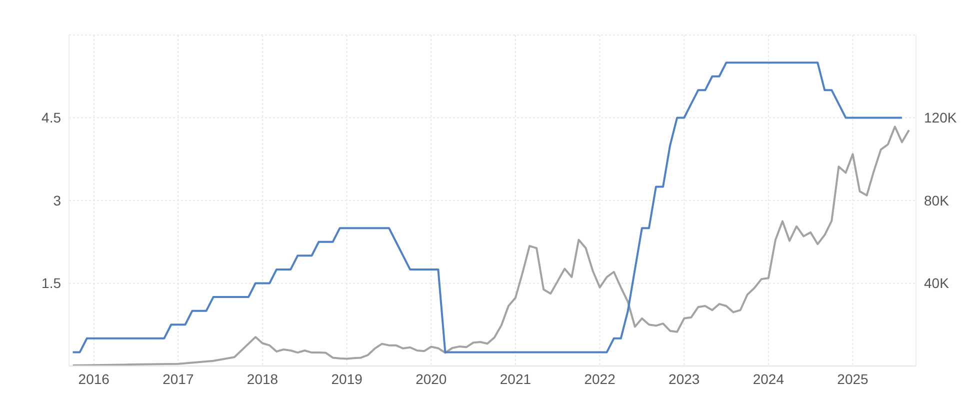 This screenshot has width=975, height=397. What do you see at coordinates (57, 200) in the screenshot?
I see `y-tick-label: 3` at bounding box center [57, 200].